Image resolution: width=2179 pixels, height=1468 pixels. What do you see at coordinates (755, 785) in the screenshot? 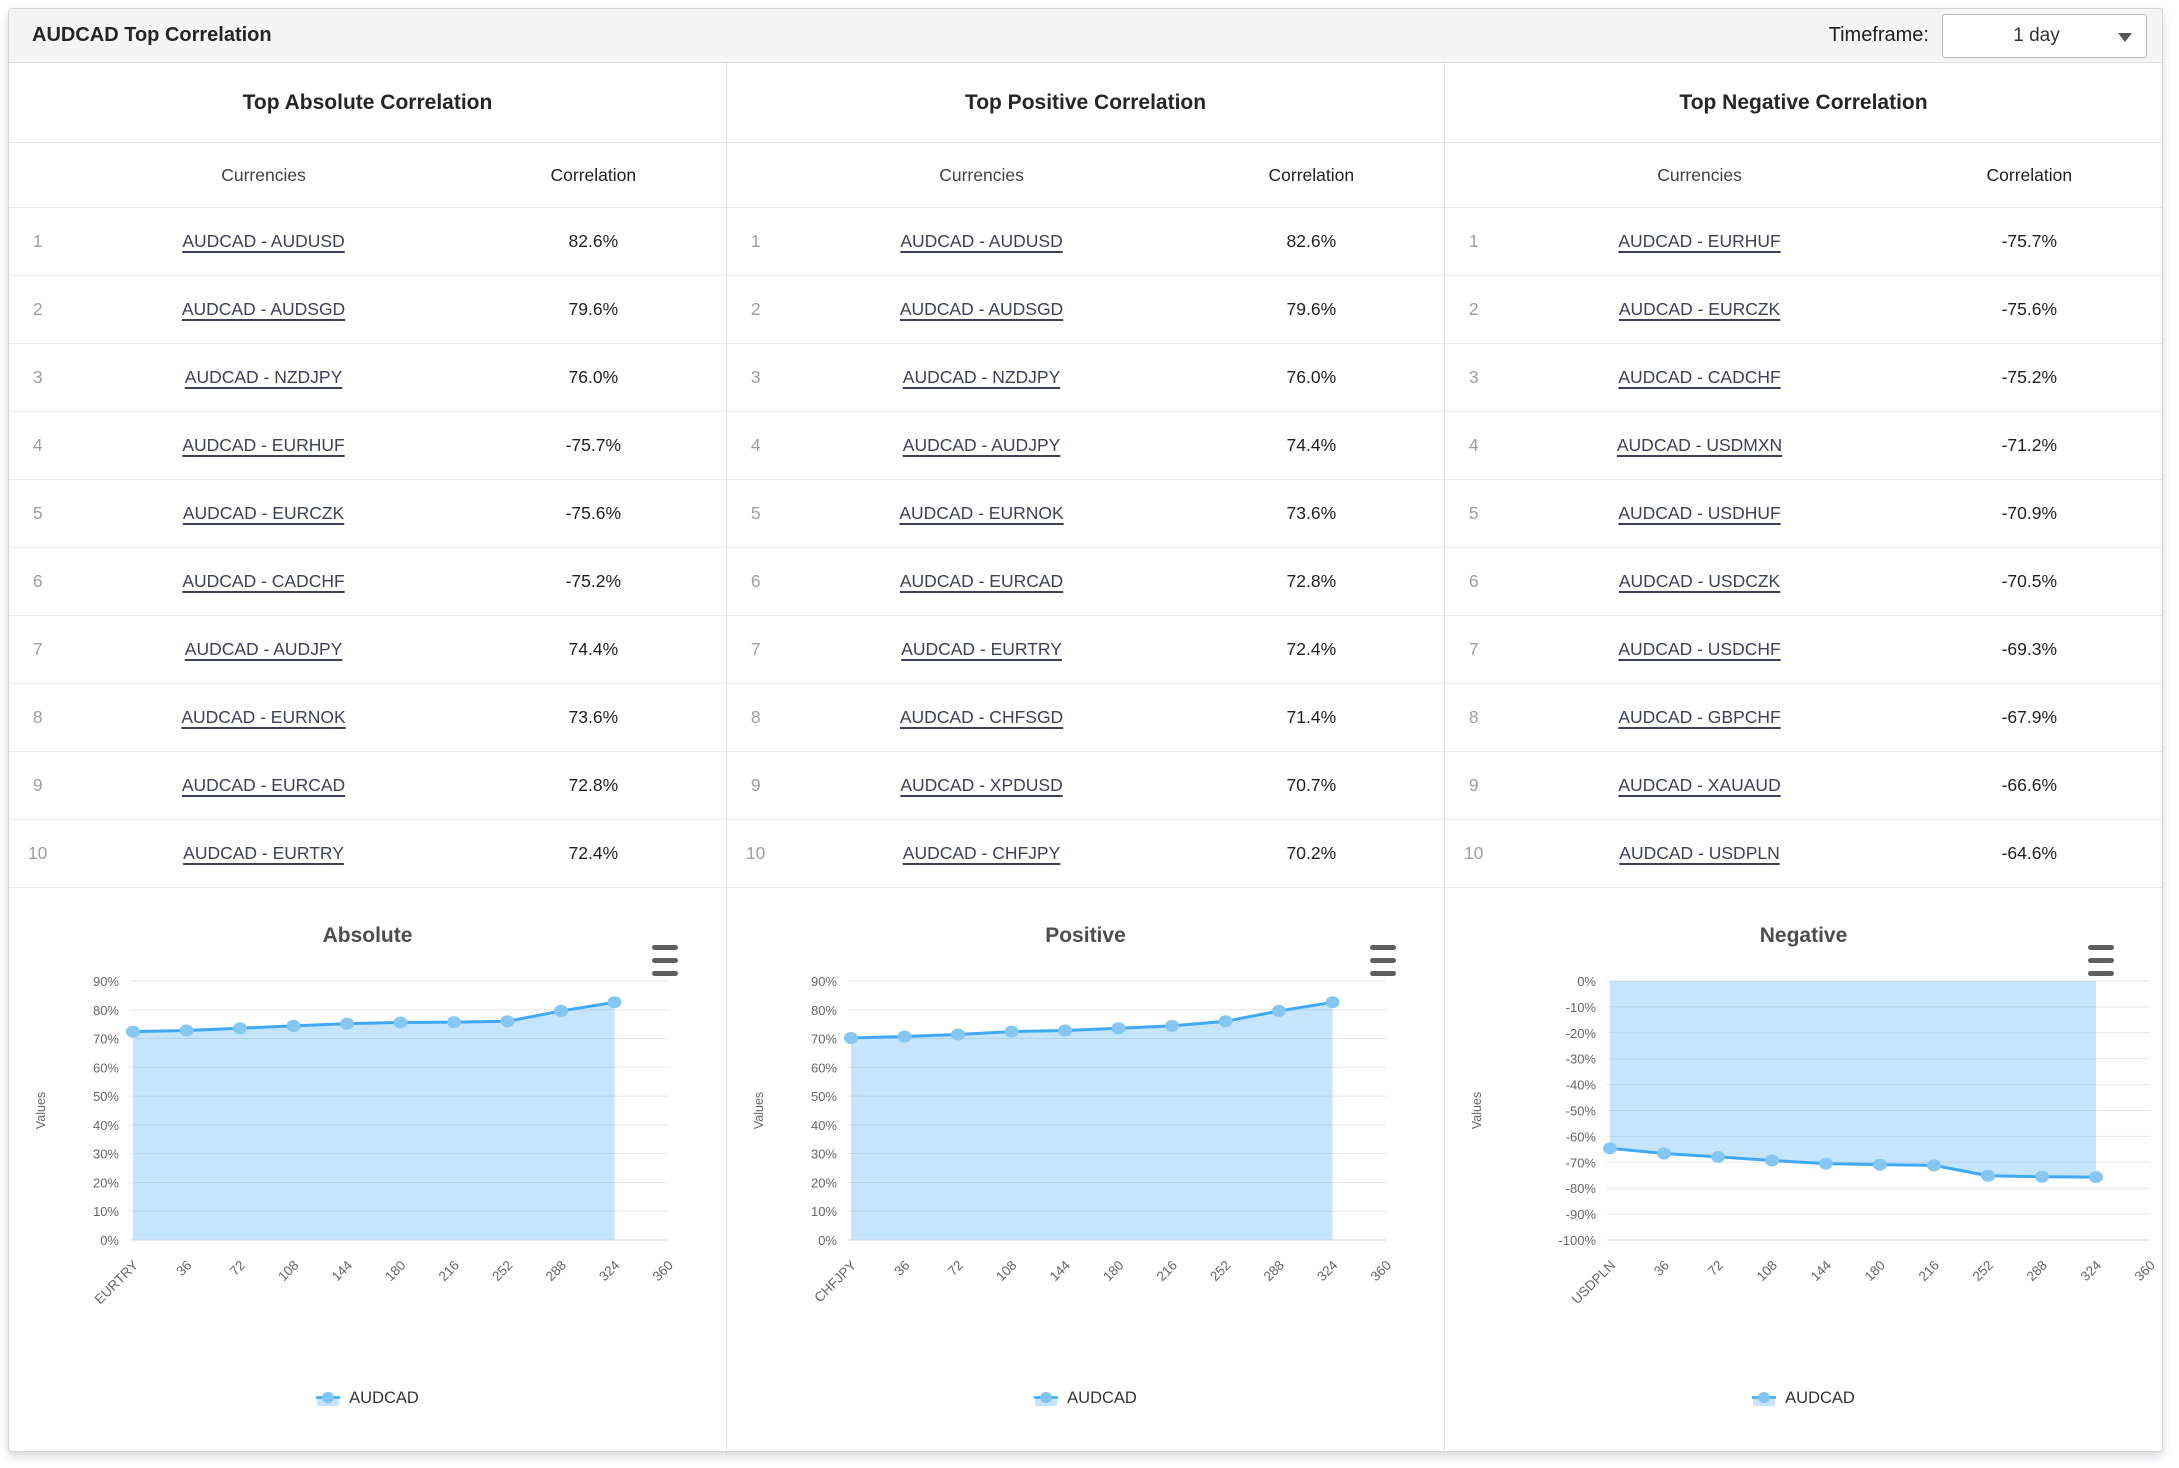
I see `rank-cell: 9` at bounding box center [755, 785].